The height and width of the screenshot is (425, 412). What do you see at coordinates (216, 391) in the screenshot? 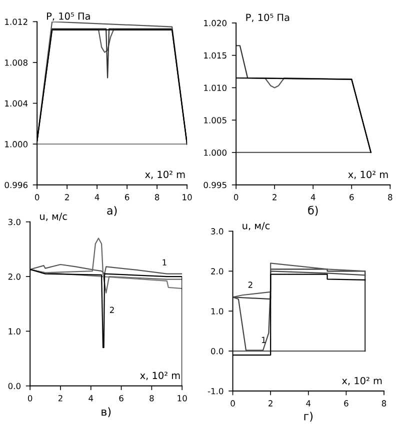
I see `y-tick-label: -1.0` at bounding box center [216, 391].